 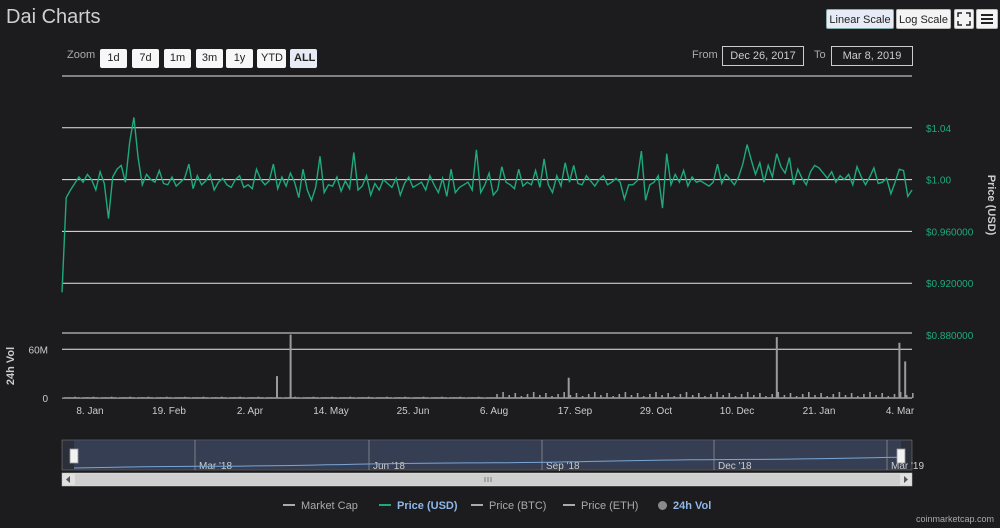 I want to click on zoom-button-7d: 7d, so click(x=145, y=58).